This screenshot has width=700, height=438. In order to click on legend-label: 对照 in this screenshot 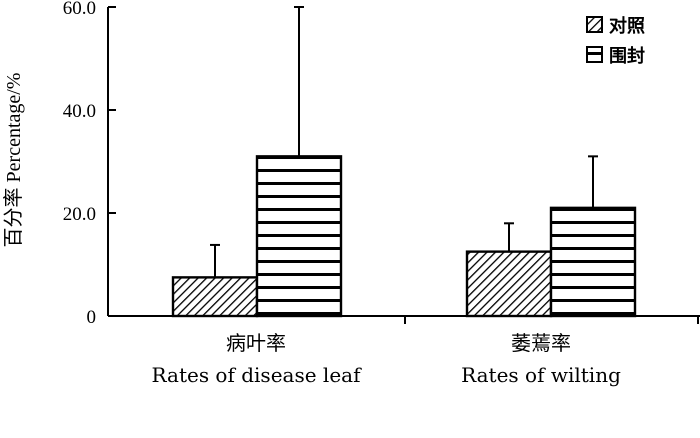, I will do `click(627, 26)`.